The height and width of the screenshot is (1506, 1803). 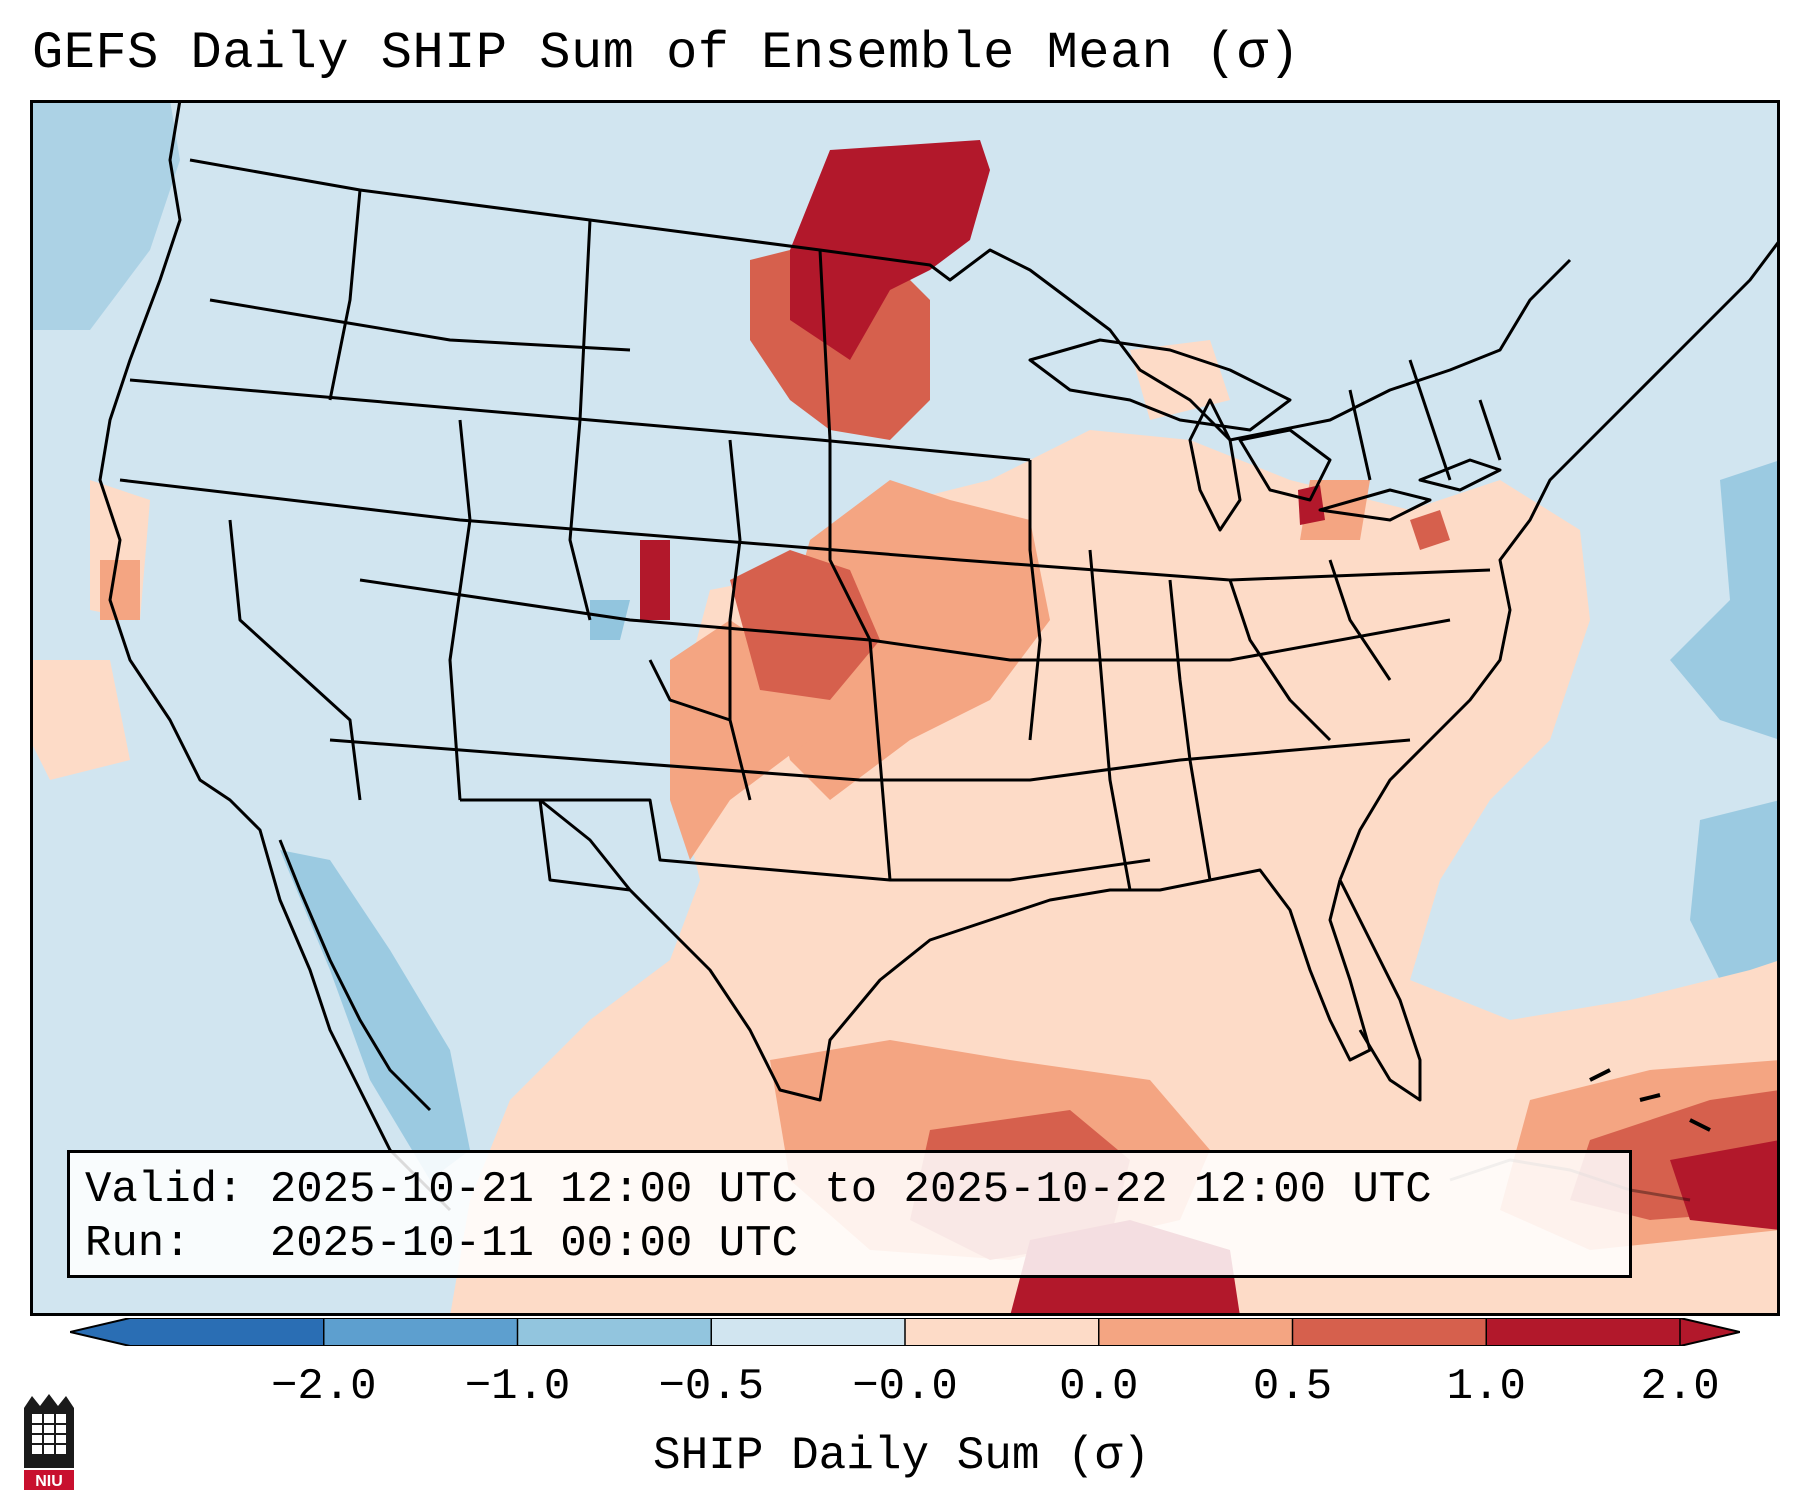 I want to click on colorbar-extend-high, so click(x=1710, y=1332).